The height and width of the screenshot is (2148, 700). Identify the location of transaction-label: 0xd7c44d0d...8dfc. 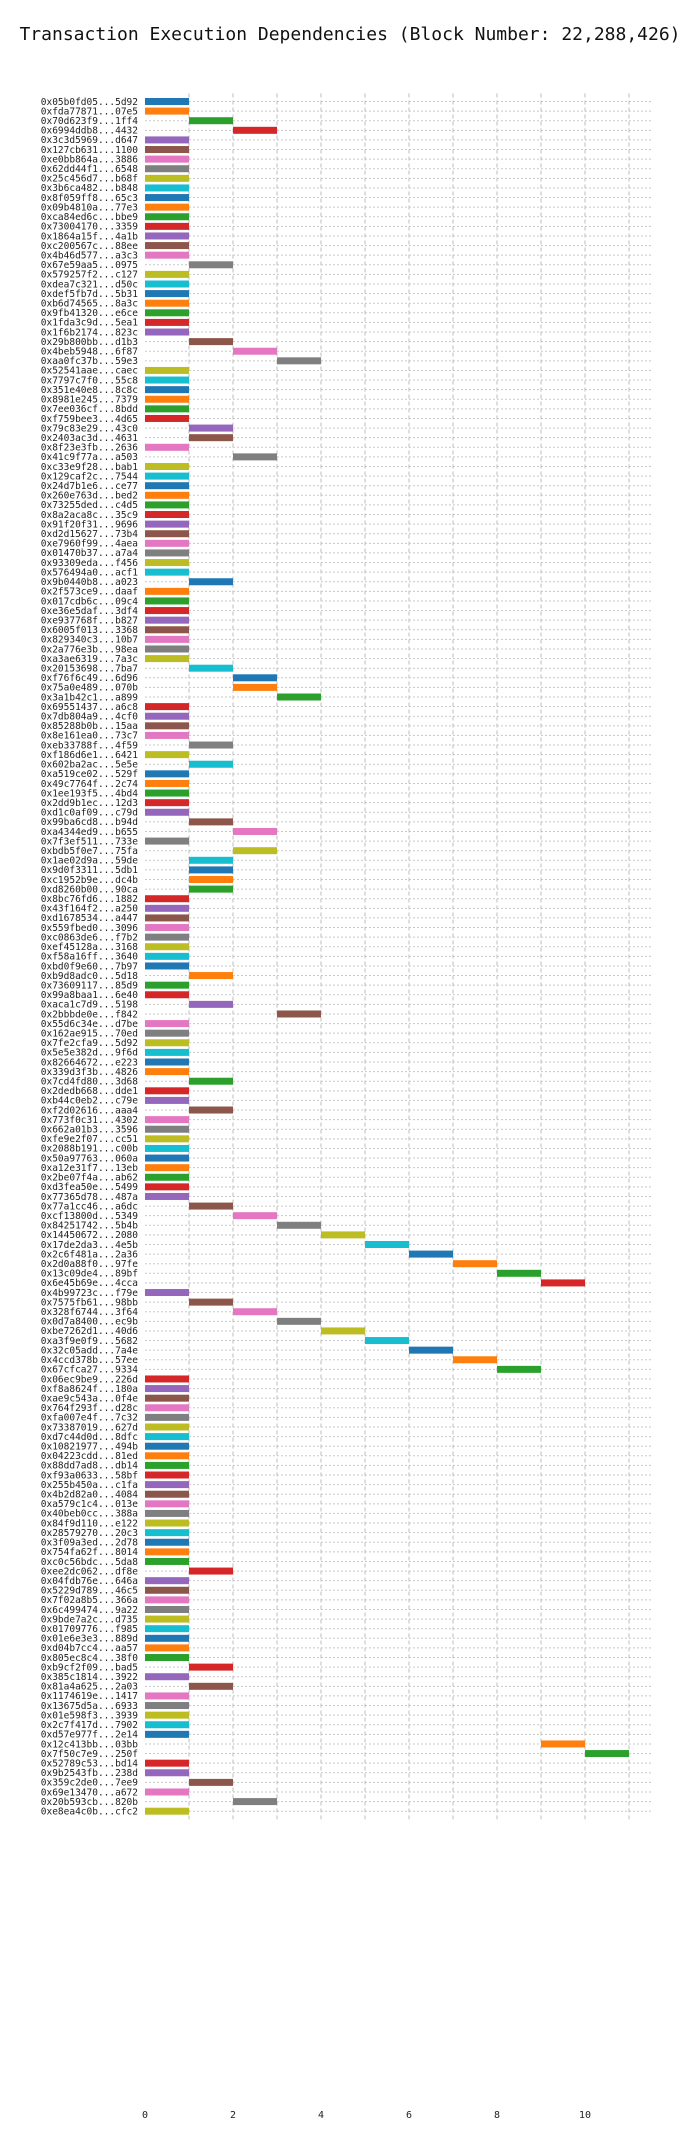
(89, 1437).